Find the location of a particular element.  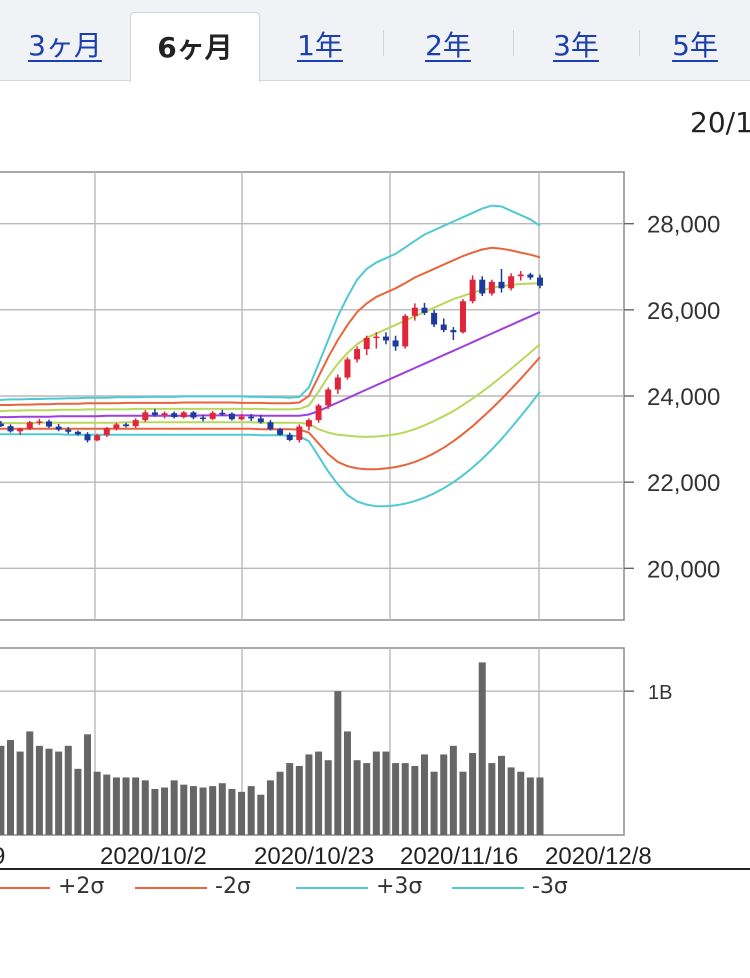

band-line-MA is located at coordinates (270, 365).